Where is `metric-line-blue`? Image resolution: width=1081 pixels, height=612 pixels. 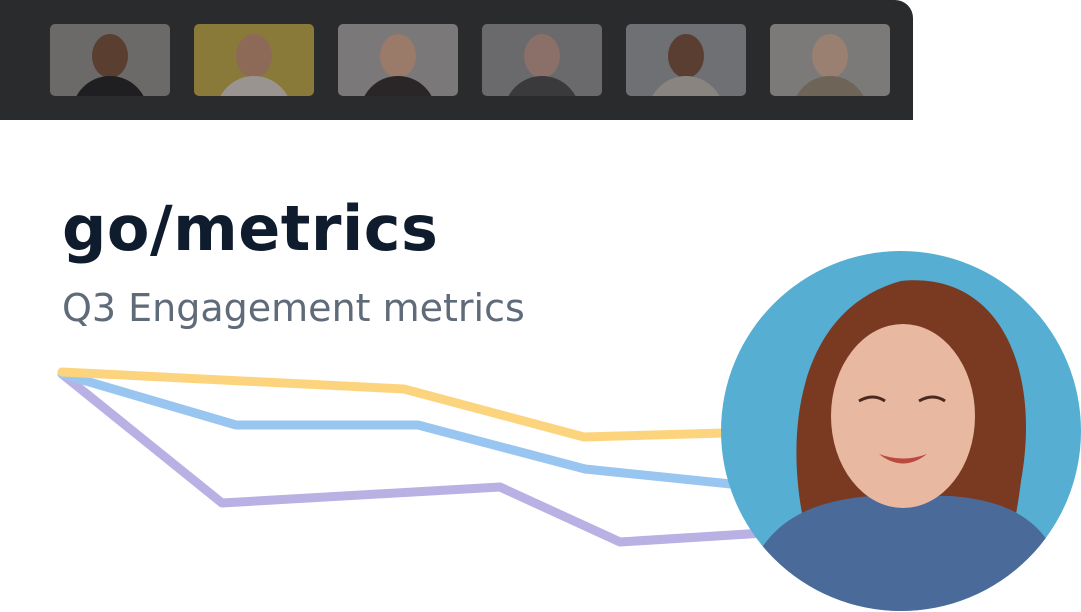 metric-line-blue is located at coordinates (411, 430).